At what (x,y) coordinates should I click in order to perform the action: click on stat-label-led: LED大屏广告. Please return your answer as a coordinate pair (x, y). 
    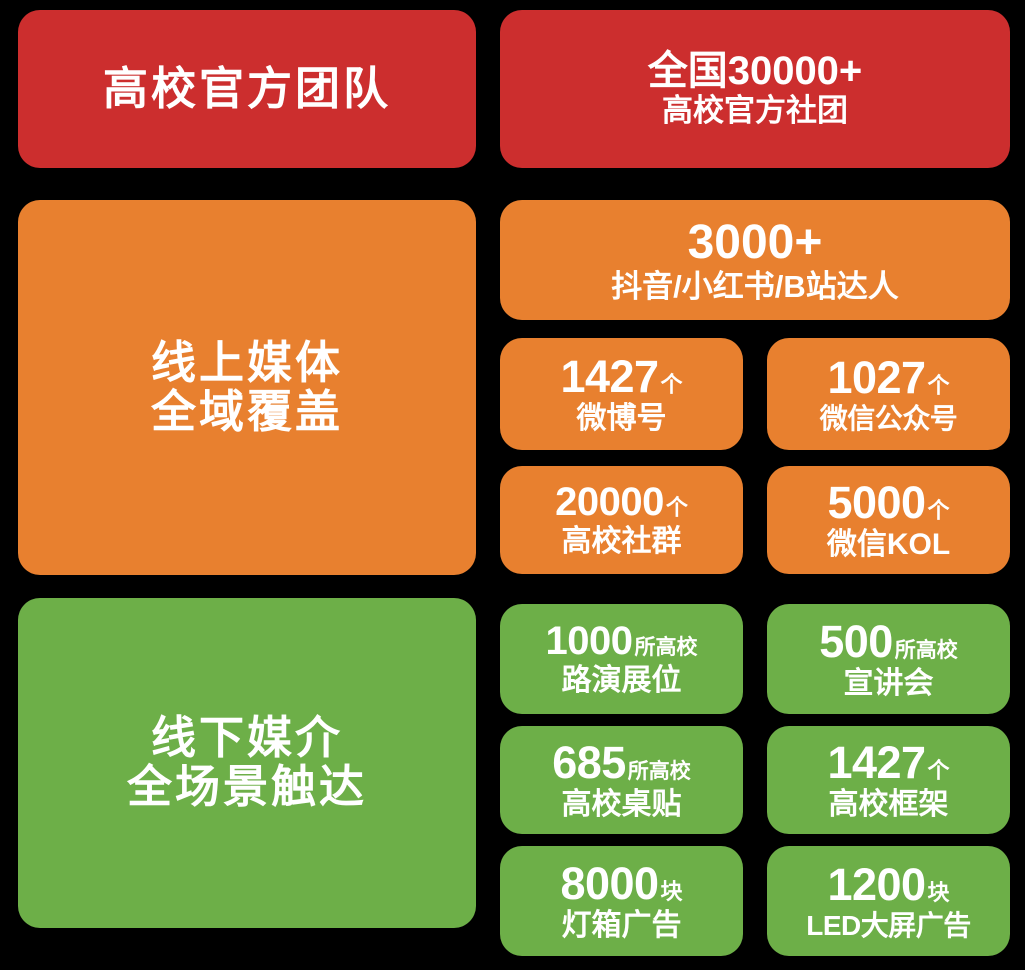
    Looking at the image, I should click on (888, 926).